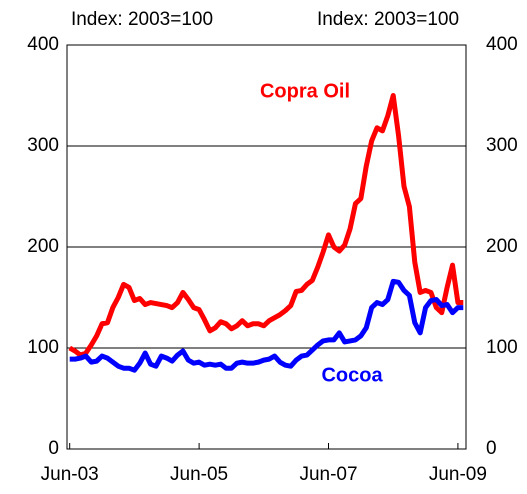 The width and height of the screenshot is (527, 494). What do you see at coordinates (142, 19) in the screenshot?
I see `left-axis-label: Index: 2003=100` at bounding box center [142, 19].